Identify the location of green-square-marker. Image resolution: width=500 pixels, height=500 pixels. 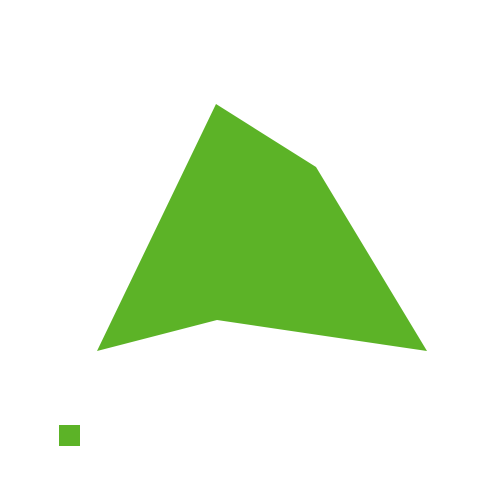
(69, 435).